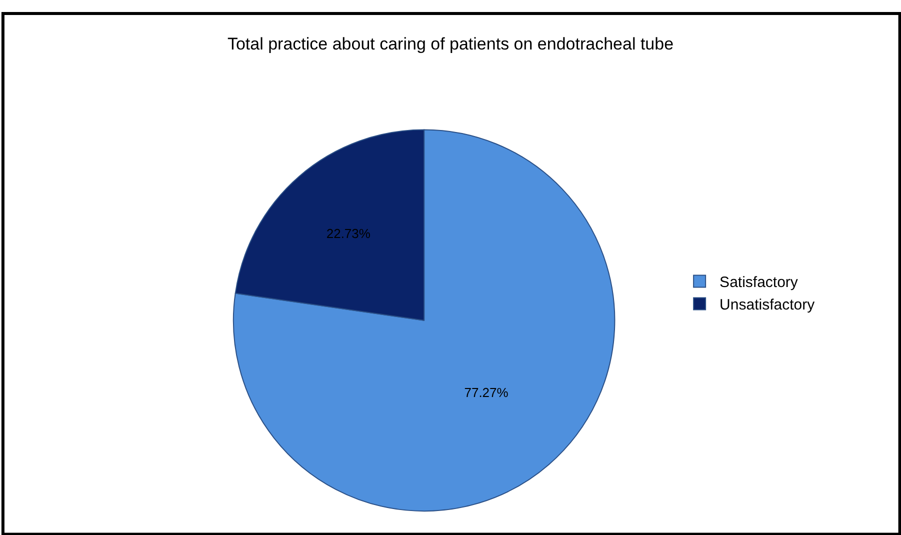 The height and width of the screenshot is (535, 901). Describe the element at coordinates (348, 233) in the screenshot. I see `data-label: 22.73%` at that location.